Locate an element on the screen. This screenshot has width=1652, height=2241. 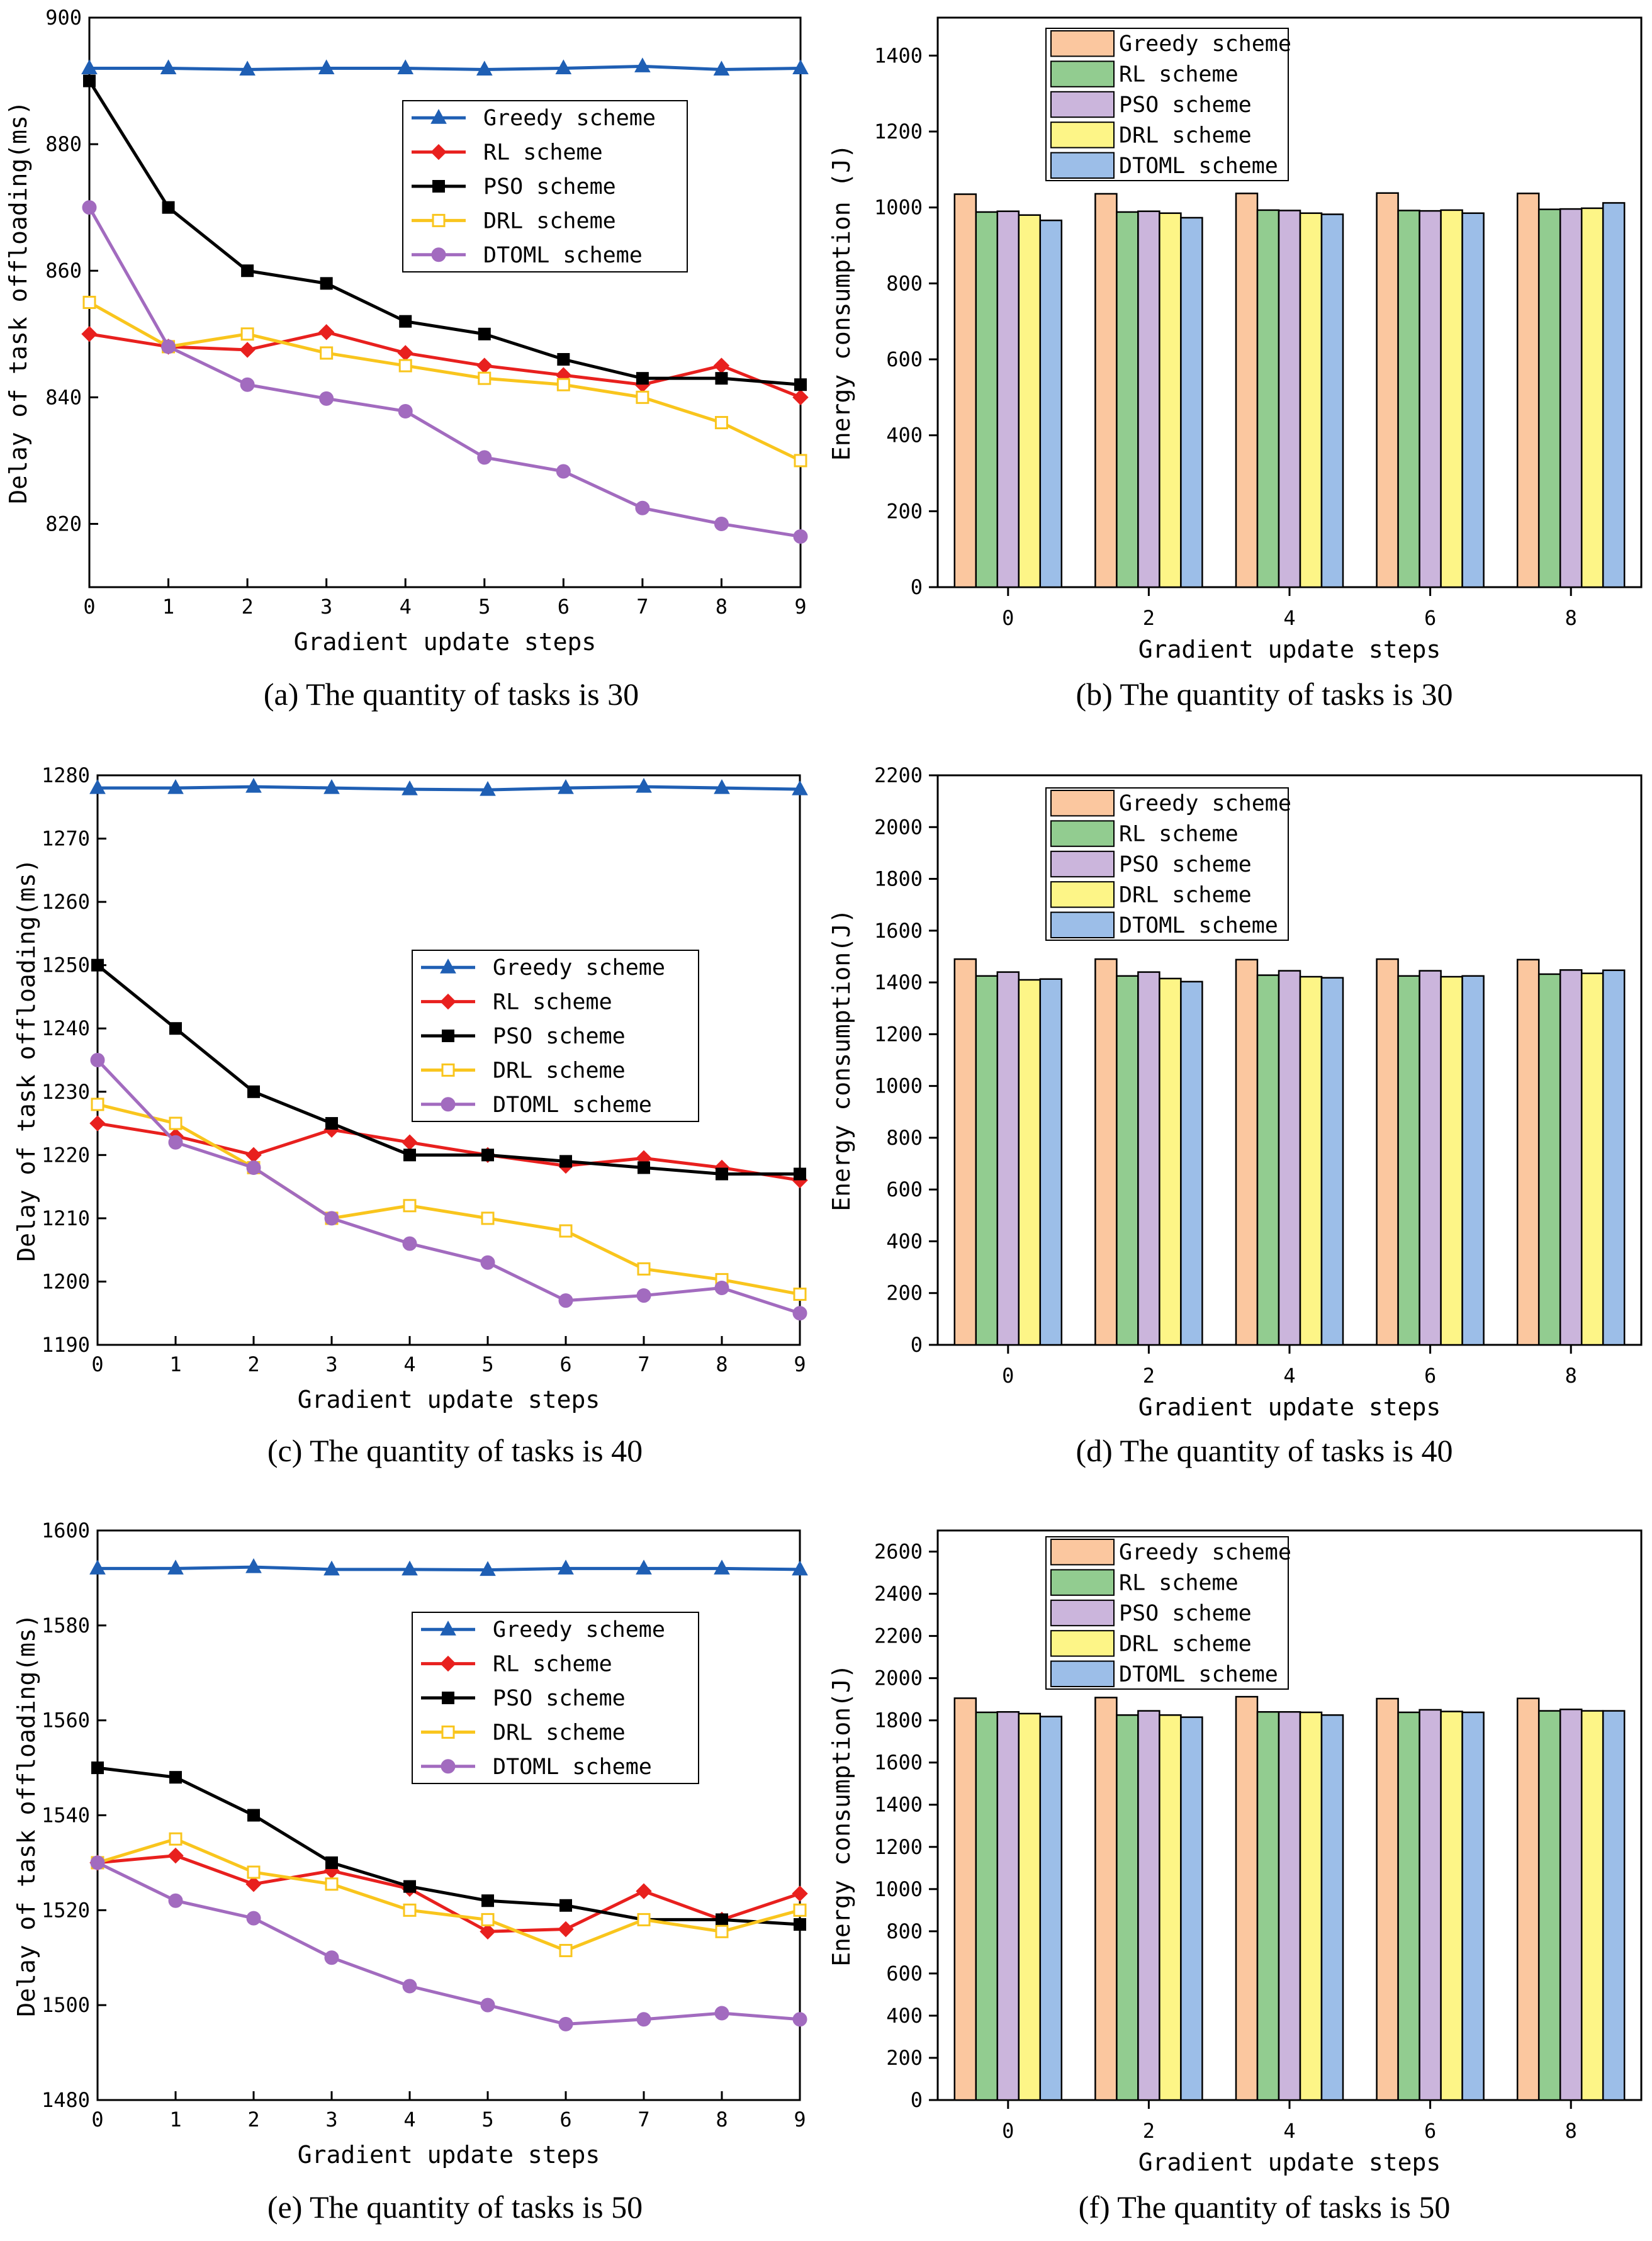
y-tick-label: 1600 is located at coordinates (898, 931).